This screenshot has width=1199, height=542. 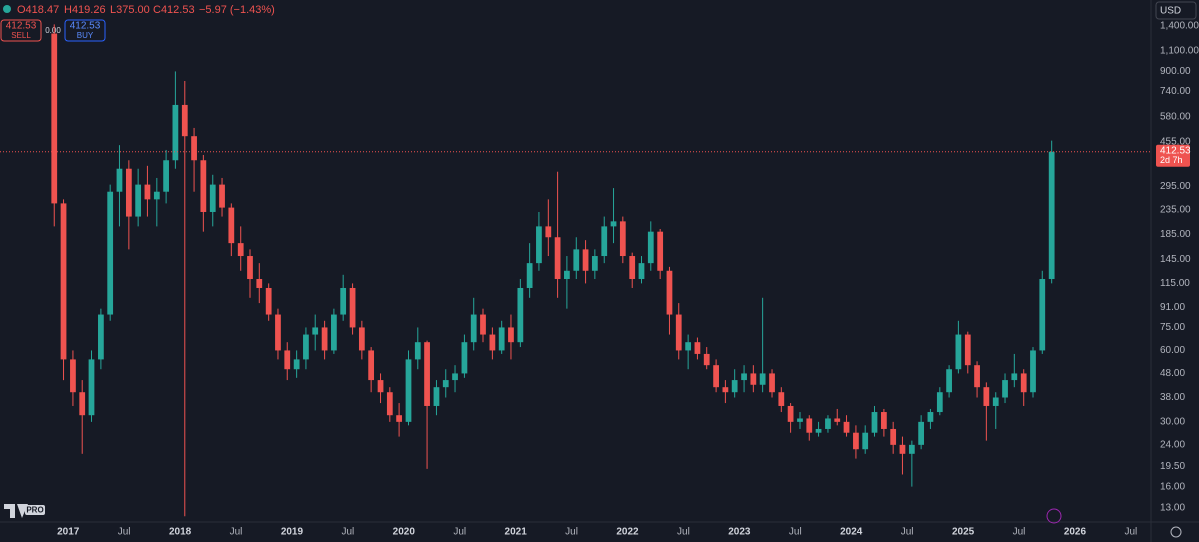 I want to click on sell-label: SELL, so click(x=21, y=35).